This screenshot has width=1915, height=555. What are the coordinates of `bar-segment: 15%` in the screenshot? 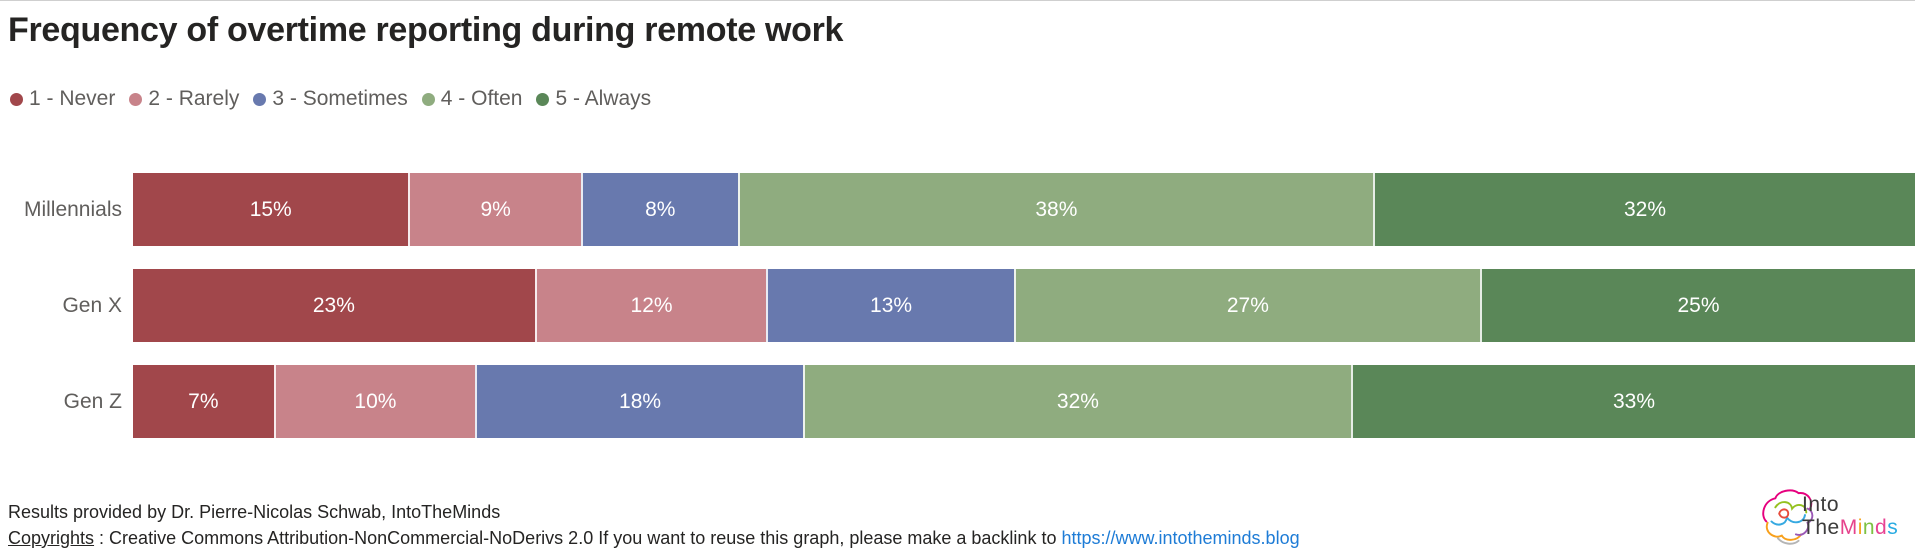 It's located at (271, 209).